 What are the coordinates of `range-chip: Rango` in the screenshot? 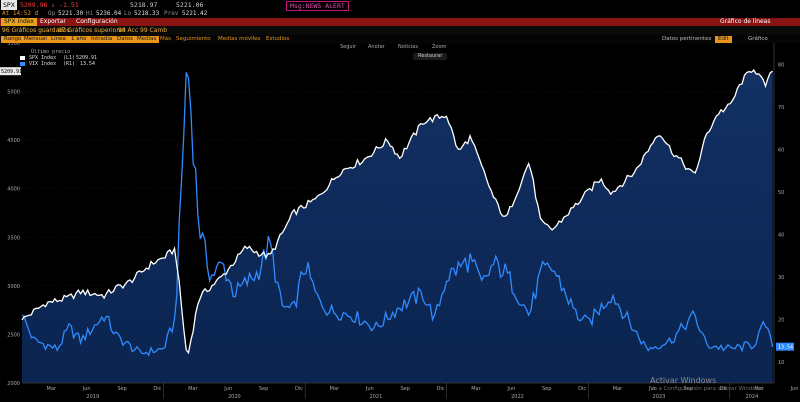 It's located at (13, 39).